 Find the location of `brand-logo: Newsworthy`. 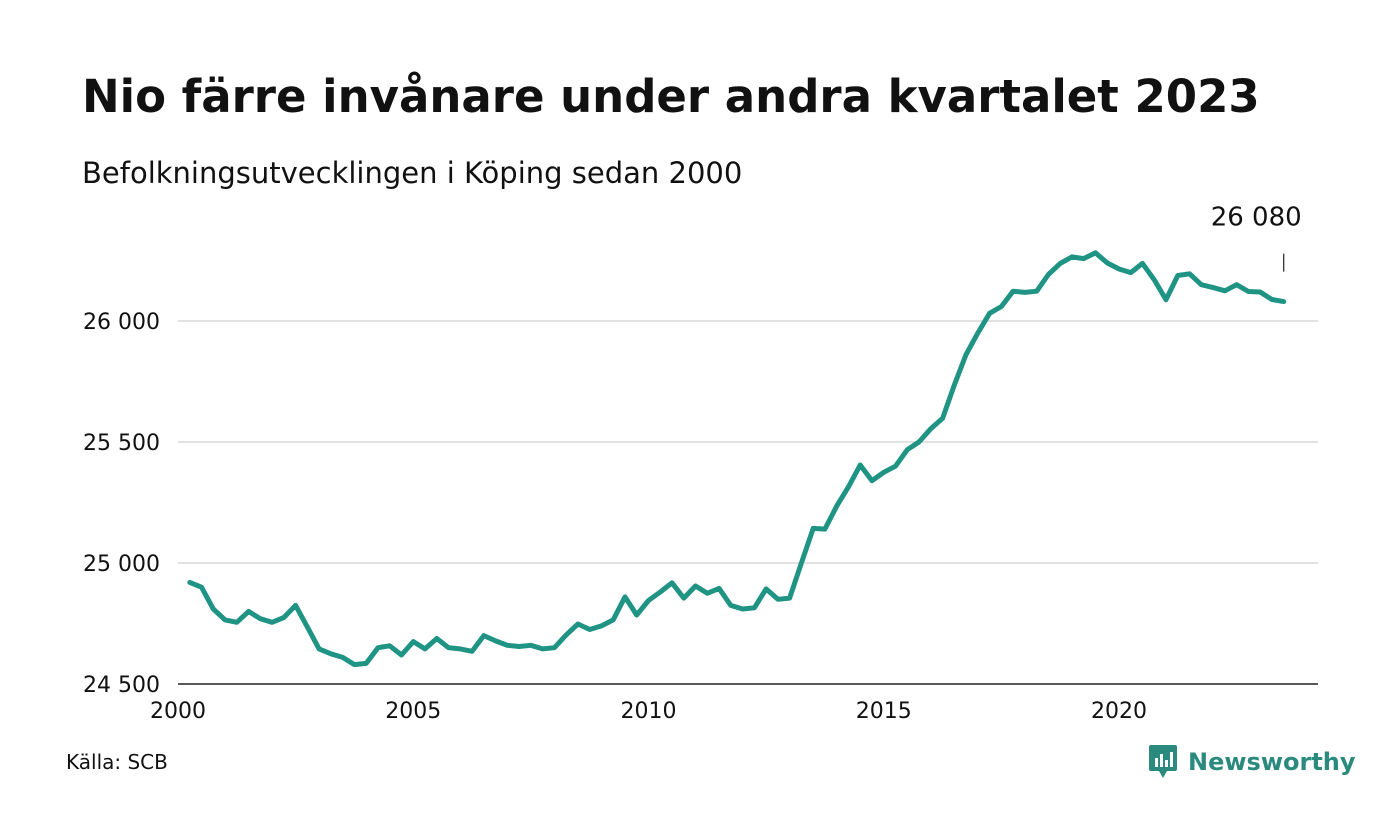

brand-logo: Newsworthy is located at coordinates (1252, 762).